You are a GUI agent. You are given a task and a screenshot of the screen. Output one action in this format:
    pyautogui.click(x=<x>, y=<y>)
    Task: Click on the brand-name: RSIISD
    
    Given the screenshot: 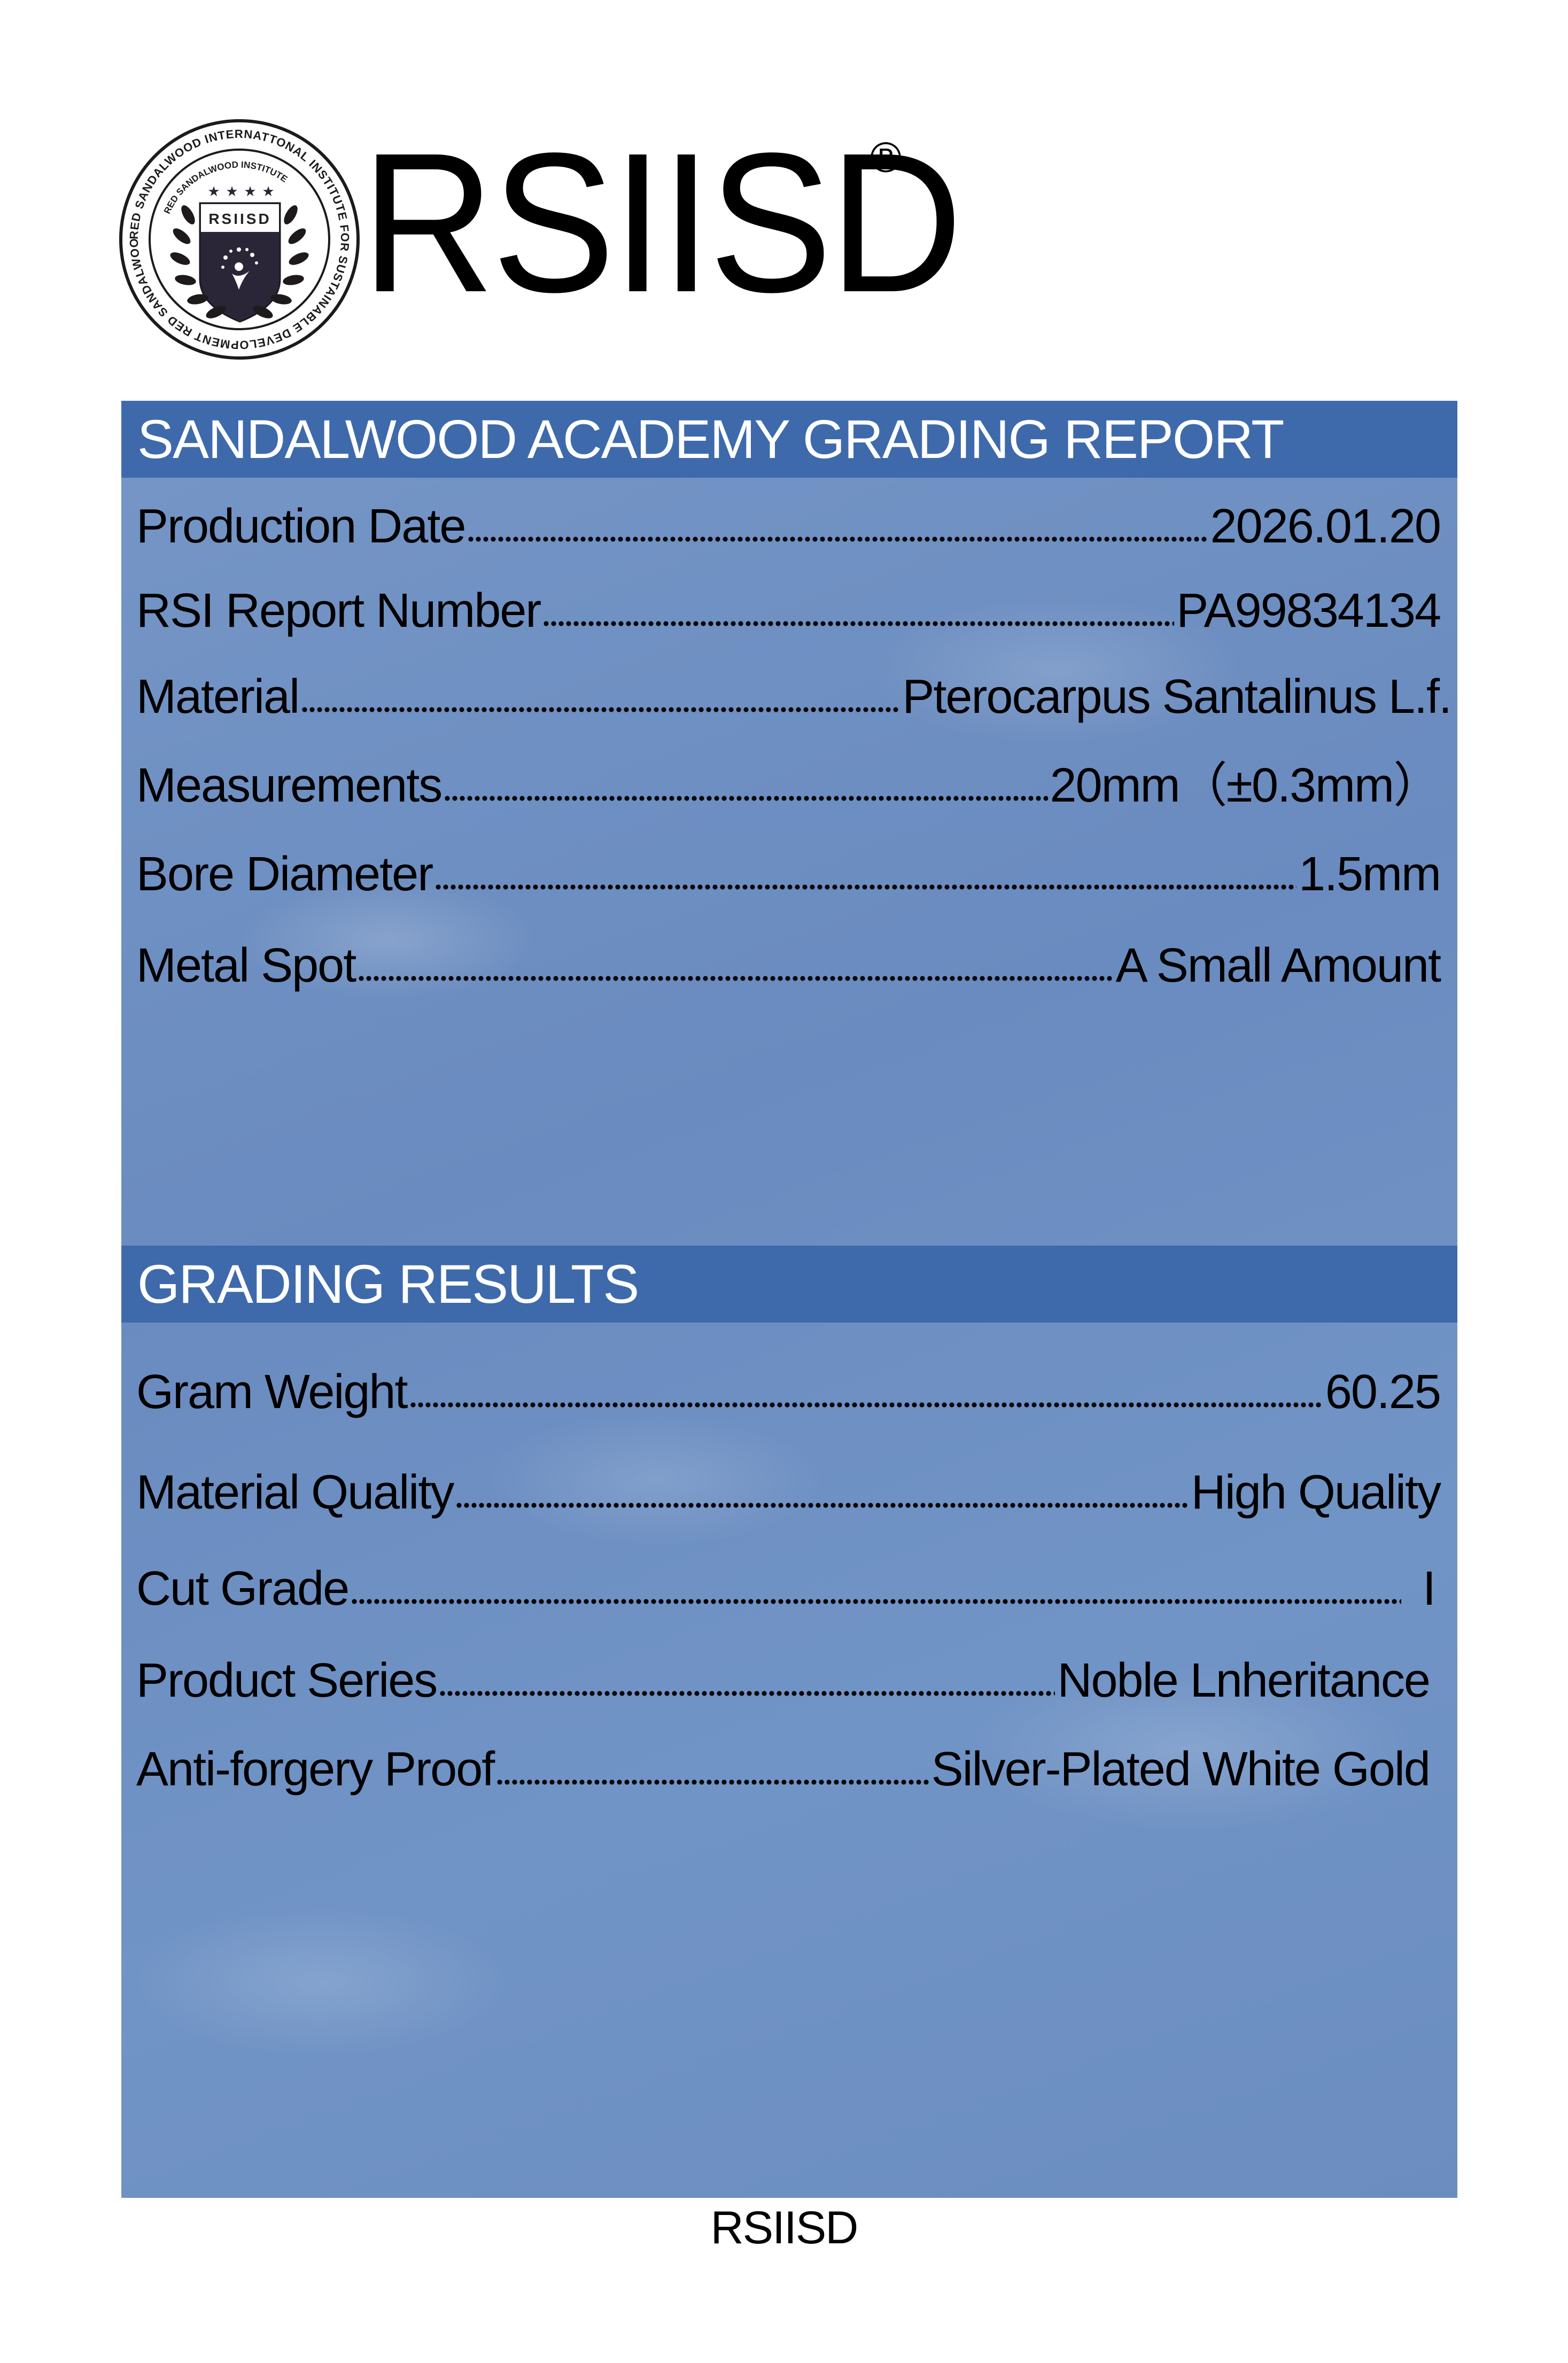 What is the action you would take?
    pyautogui.click(x=662, y=222)
    